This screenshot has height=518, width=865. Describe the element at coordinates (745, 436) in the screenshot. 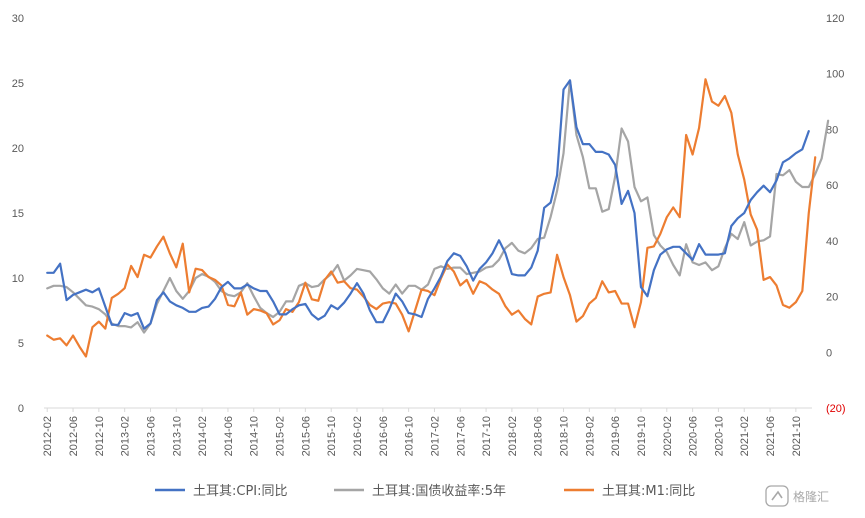

I see `x-tick-label: 2021-02` at that location.